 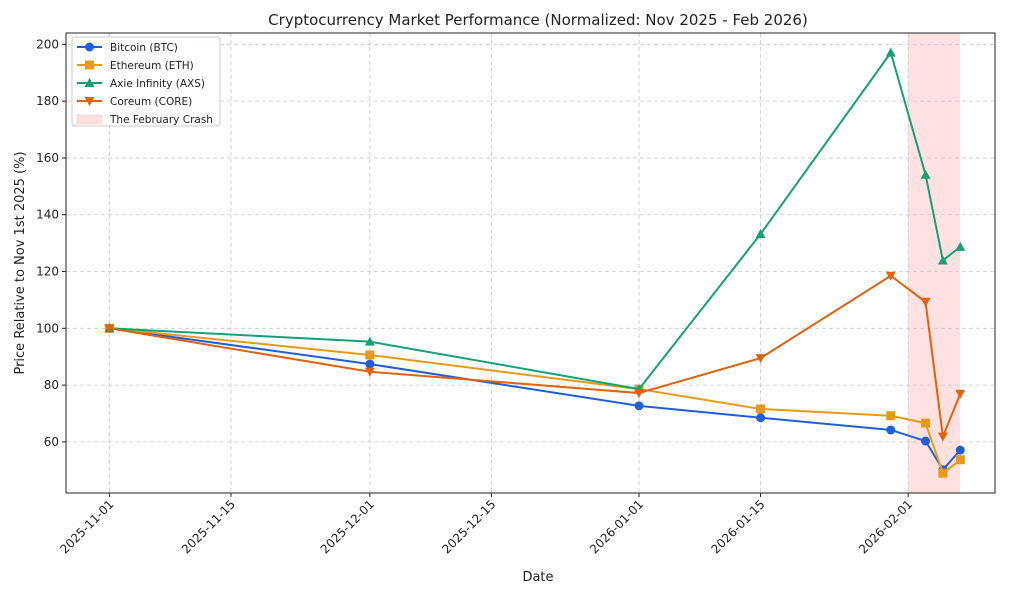 I want to click on legend-item: Axie Infinity (AXS), so click(x=141, y=84).